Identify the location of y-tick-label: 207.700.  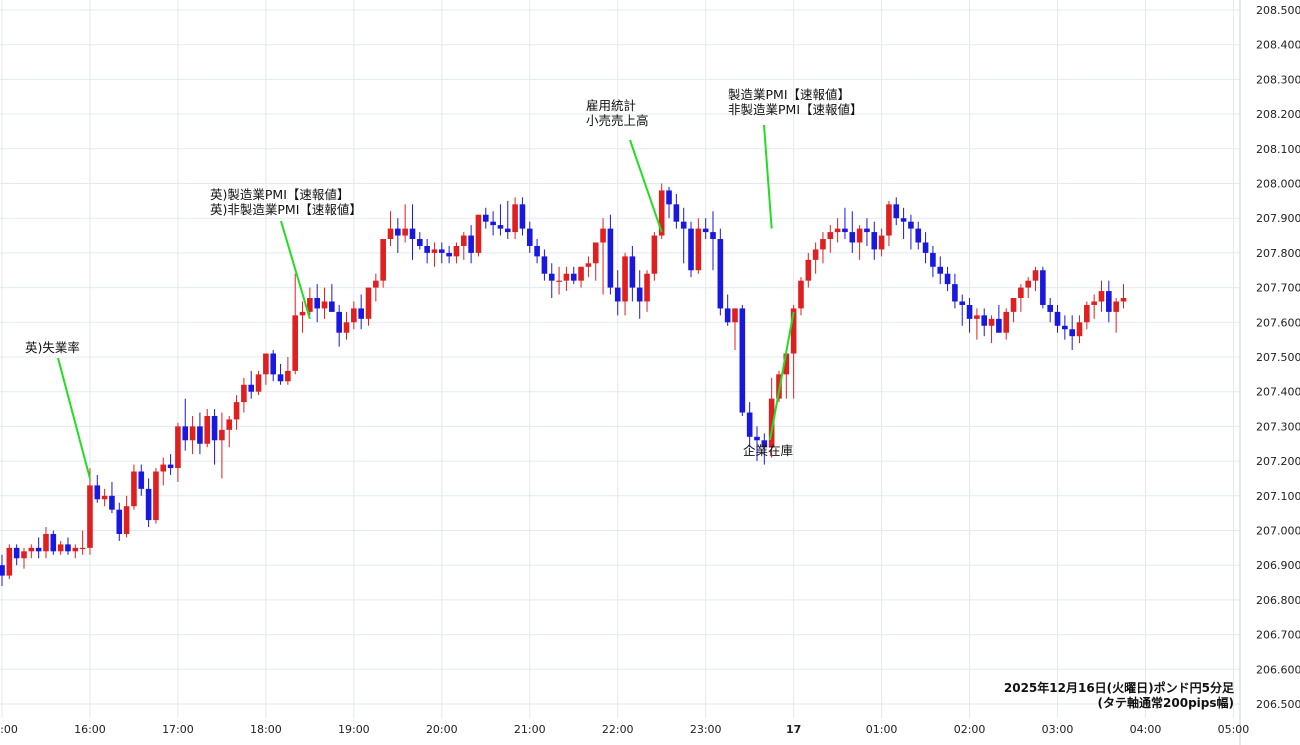
(1278, 288).